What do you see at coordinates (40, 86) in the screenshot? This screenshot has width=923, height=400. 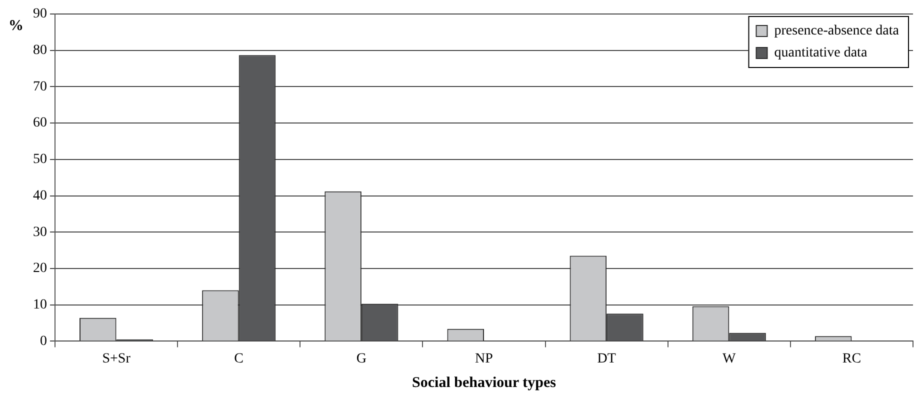 I see `y-tick-label: 70` at bounding box center [40, 86].